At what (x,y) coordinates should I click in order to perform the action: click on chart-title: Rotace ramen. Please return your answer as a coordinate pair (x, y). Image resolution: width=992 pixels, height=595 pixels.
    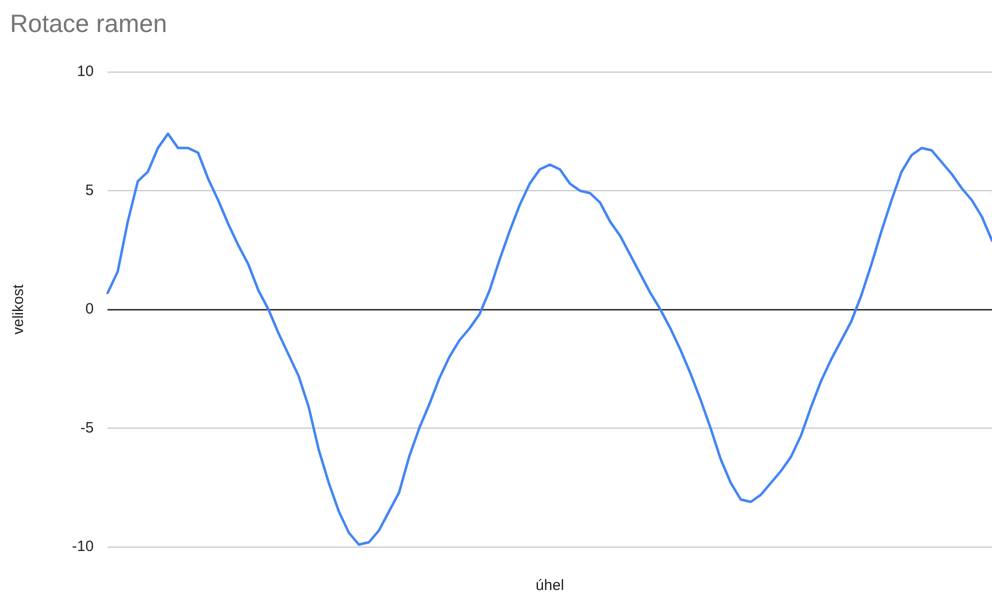
    Looking at the image, I should click on (89, 24).